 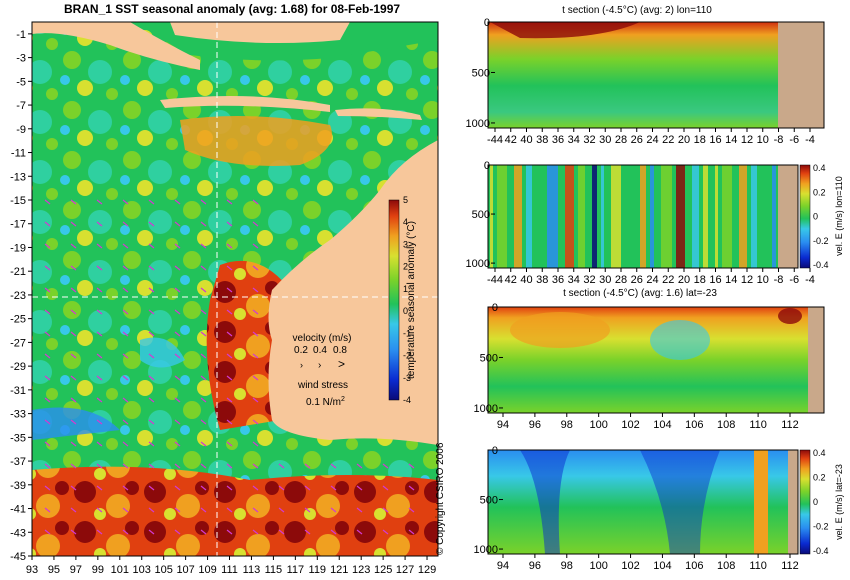 I want to click on section-y-tick-label: 500, so click(x=489, y=358).